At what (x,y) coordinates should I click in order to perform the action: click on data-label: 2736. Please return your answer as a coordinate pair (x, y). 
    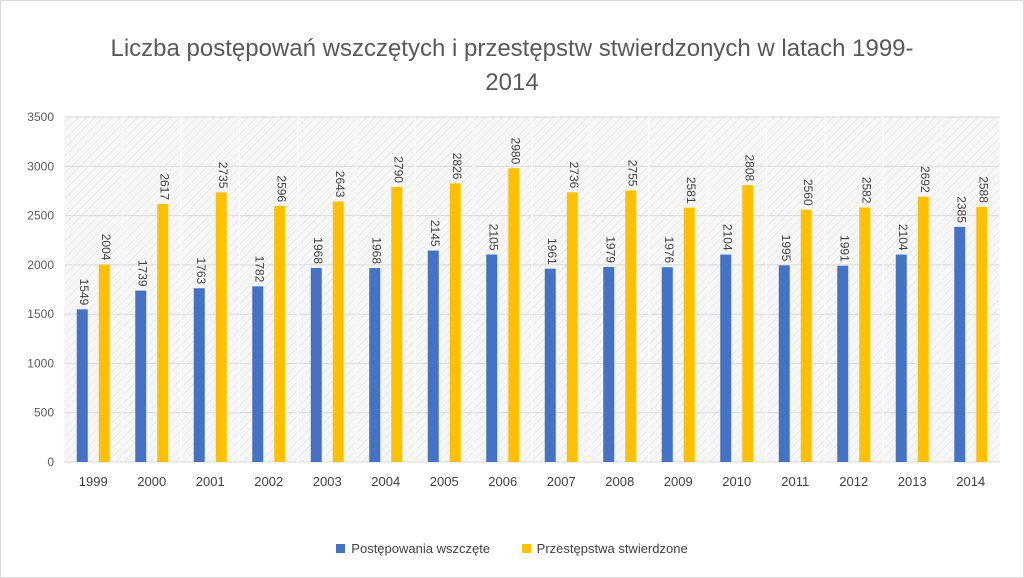
    Looking at the image, I should click on (574, 175).